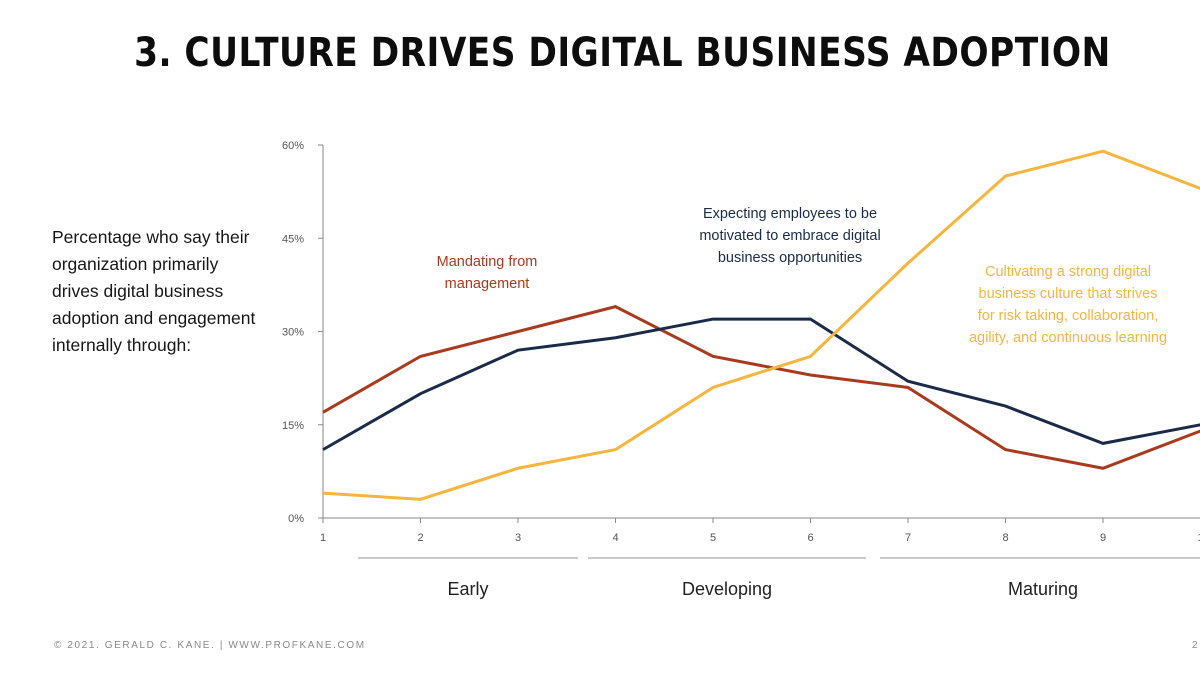 Image resolution: width=1200 pixels, height=678 pixels. I want to click on y-tick-label: 0%, so click(296, 519).